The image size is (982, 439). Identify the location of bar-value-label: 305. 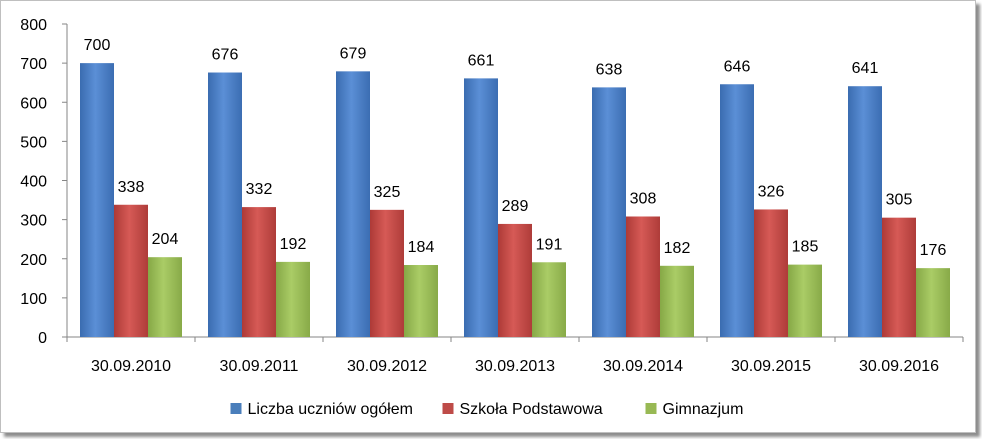
(899, 200).